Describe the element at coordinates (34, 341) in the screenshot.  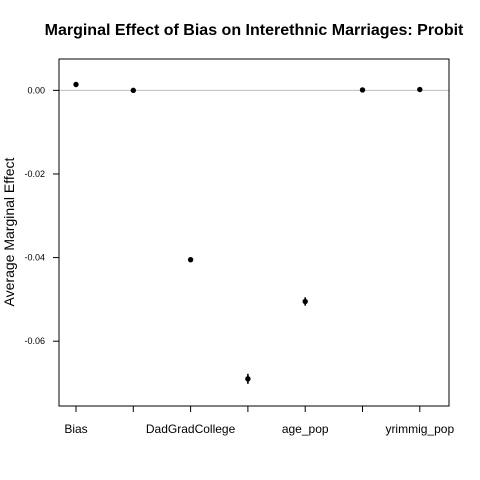
I see `y-tick-label: -0.06` at that location.